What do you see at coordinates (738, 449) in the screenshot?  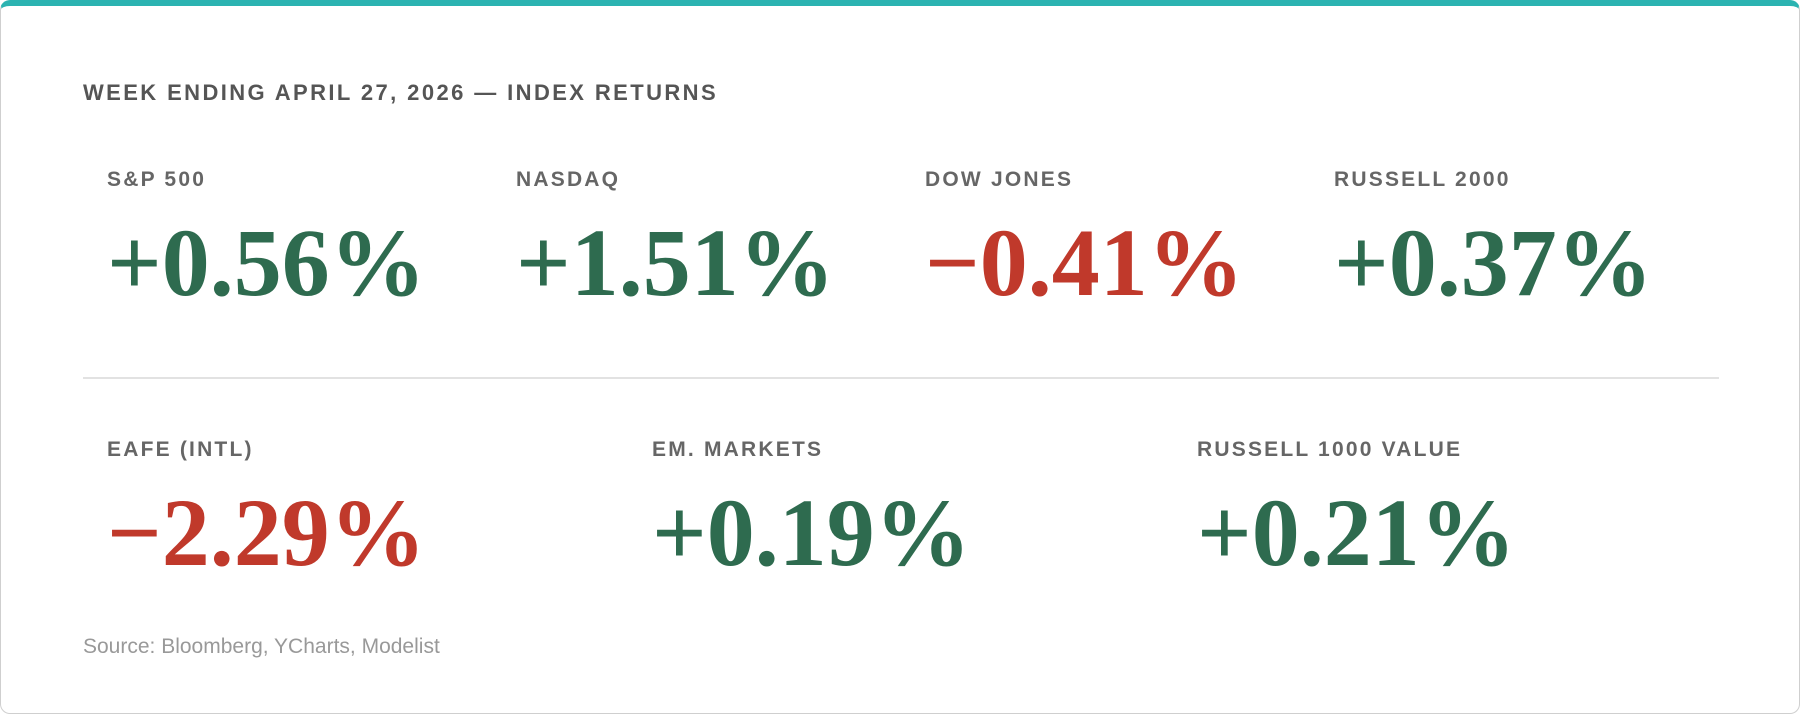 I see `index-label: EM. MARKETS` at bounding box center [738, 449].